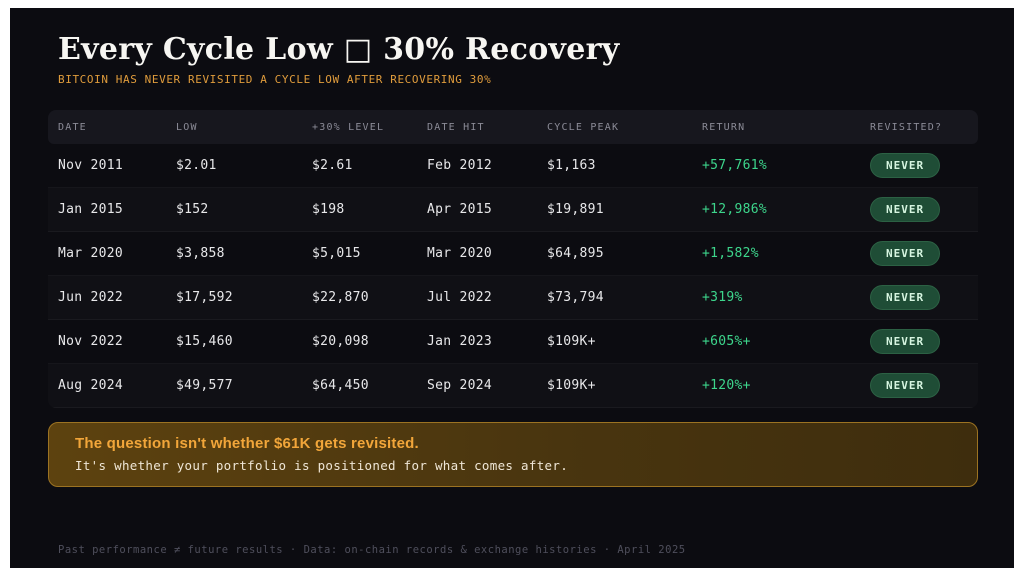  What do you see at coordinates (724, 127) in the screenshot?
I see `column-header-return: RETURN` at bounding box center [724, 127].